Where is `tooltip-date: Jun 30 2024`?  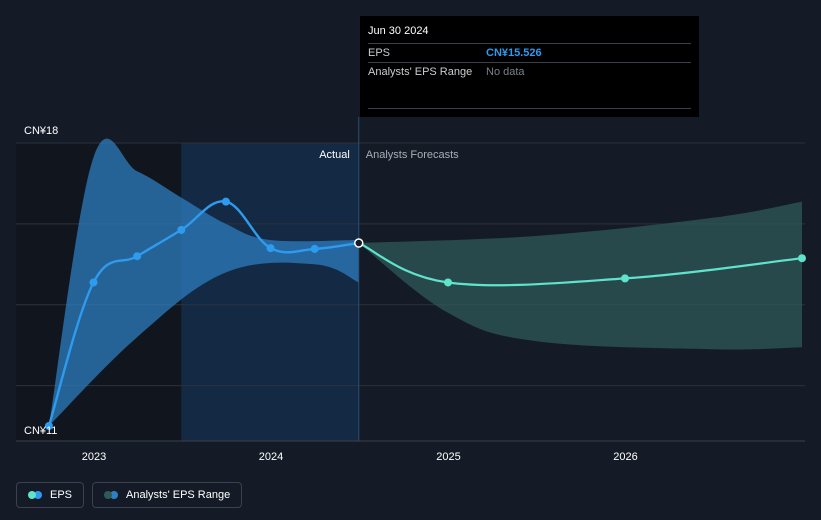 tooltip-date: Jun 30 2024 is located at coordinates (398, 31).